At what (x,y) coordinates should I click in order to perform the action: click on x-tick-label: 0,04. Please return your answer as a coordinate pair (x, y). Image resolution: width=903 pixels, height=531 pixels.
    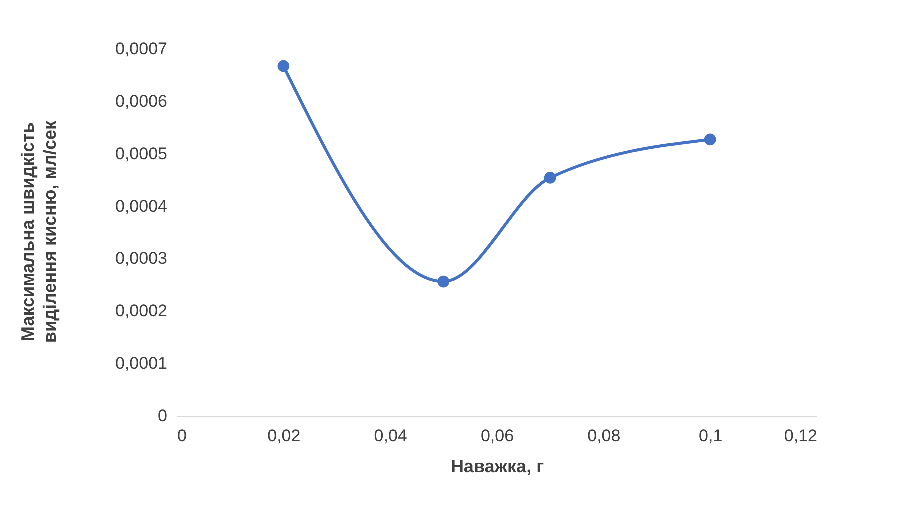
    Looking at the image, I should click on (391, 436).